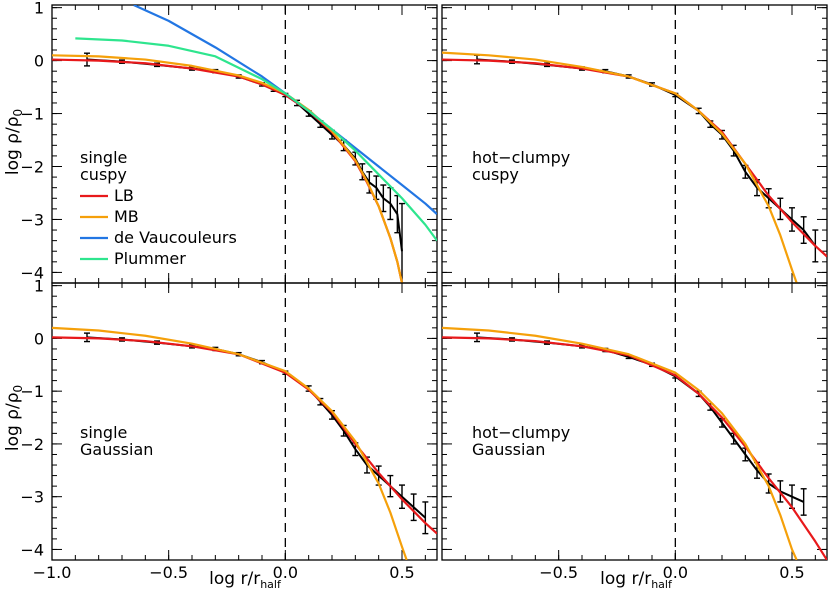 The image size is (830, 591). I want to click on x-tick-label: −1.0, so click(52, 572).